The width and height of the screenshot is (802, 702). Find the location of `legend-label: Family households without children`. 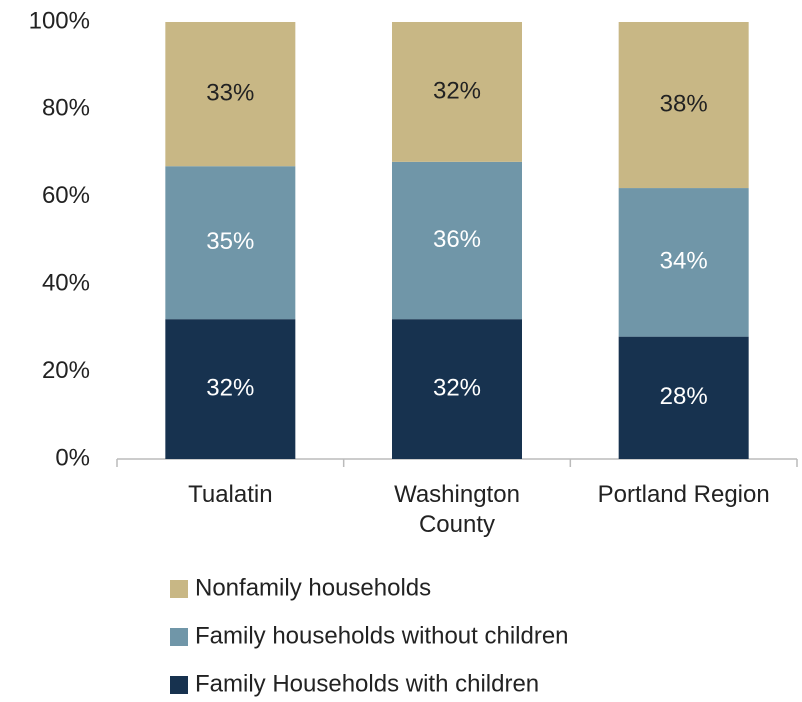

legend-label: Family households without children is located at coordinates (382, 635).